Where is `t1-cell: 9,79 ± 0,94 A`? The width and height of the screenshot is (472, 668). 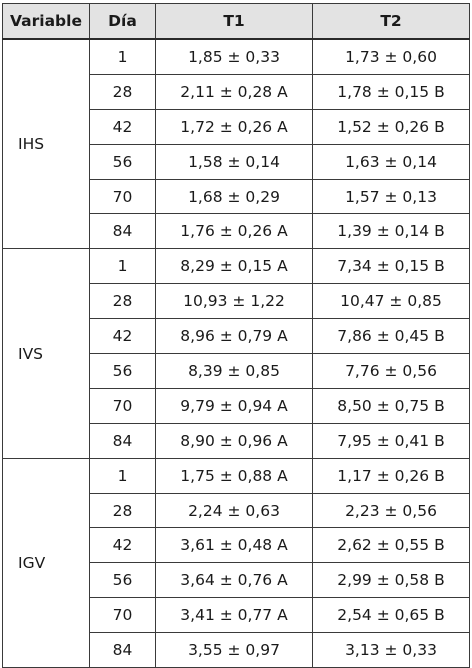 t1-cell: 9,79 ± 0,94 A is located at coordinates (234, 405).